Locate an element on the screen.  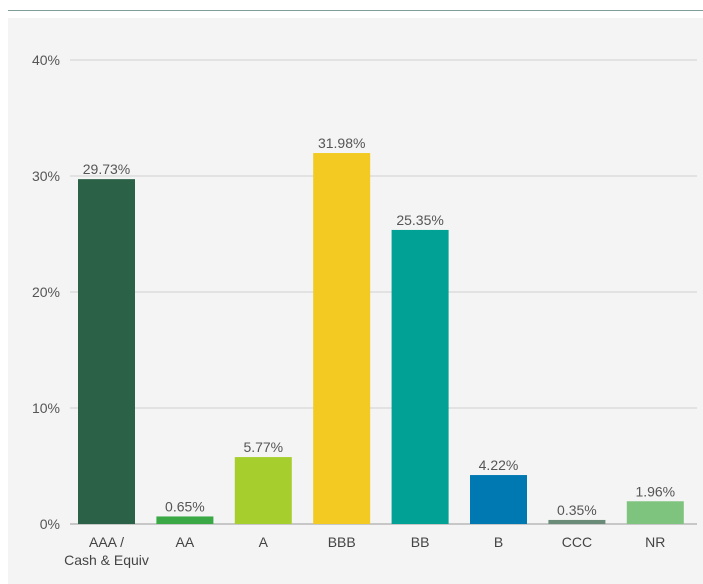
data-label: 0.35% is located at coordinates (577, 510).